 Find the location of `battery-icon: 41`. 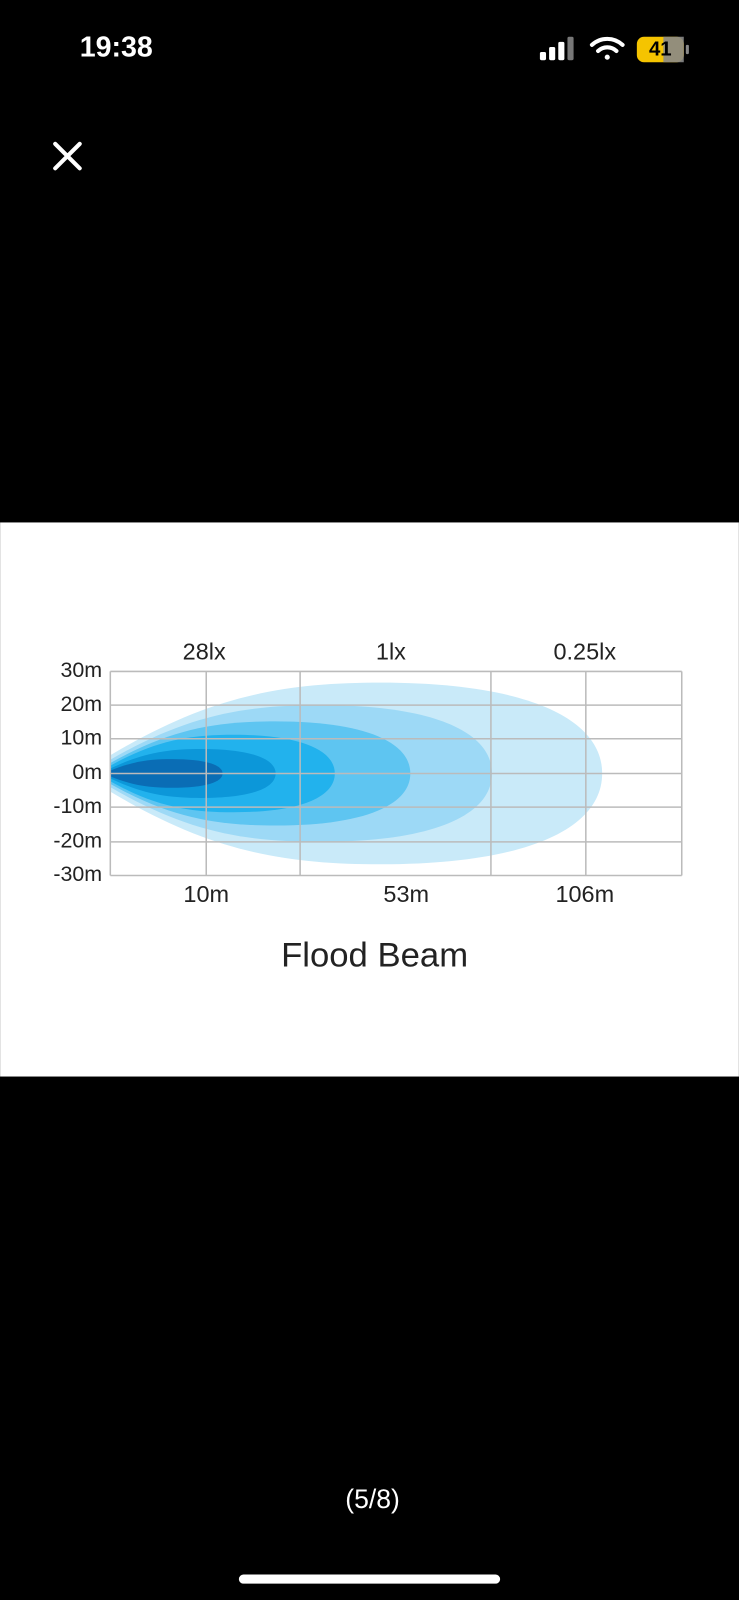

battery-icon: 41 is located at coordinates (662, 49).